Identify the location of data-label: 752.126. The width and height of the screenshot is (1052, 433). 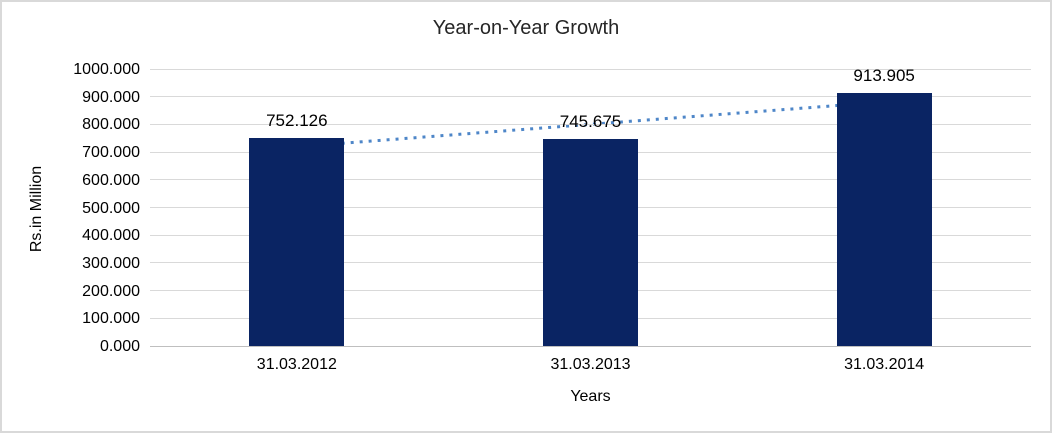
(297, 120).